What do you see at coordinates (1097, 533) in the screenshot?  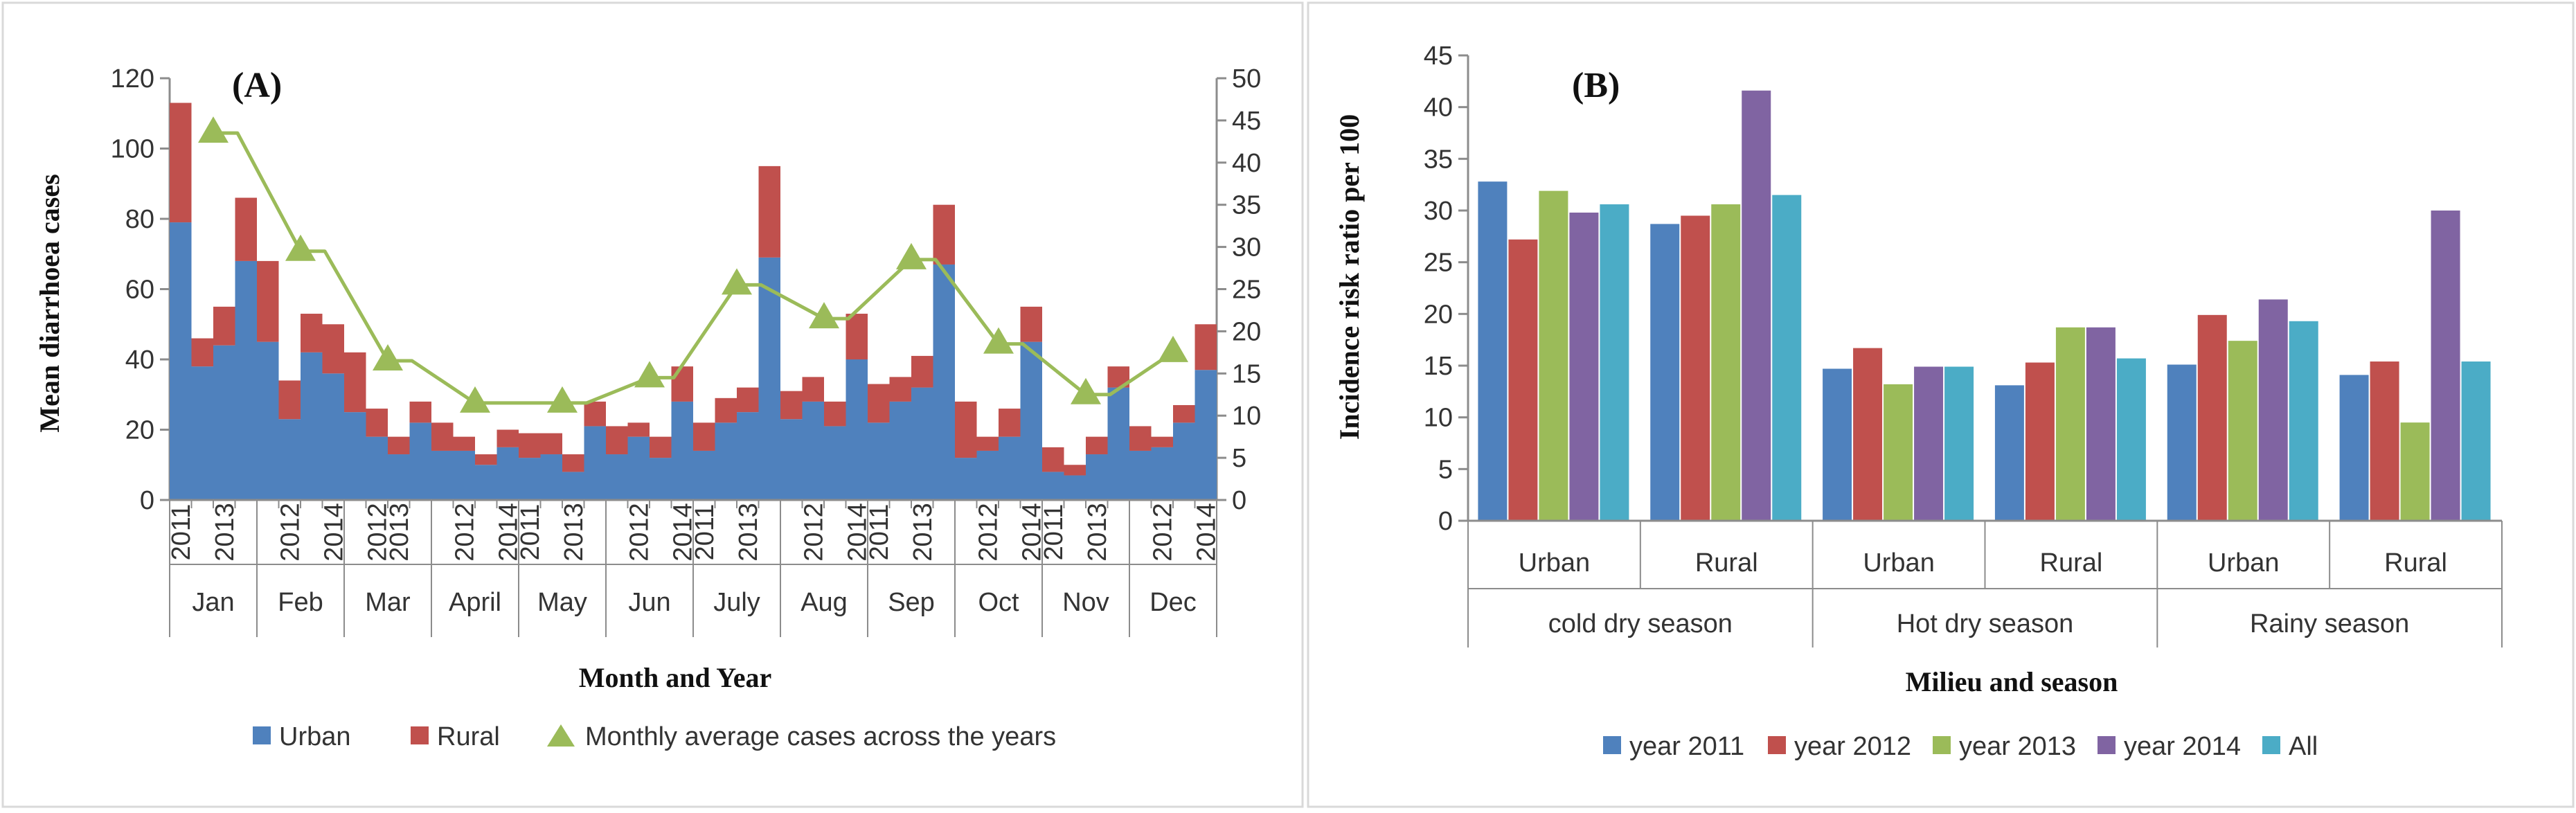 I see `x-year-label: 2013` at bounding box center [1097, 533].